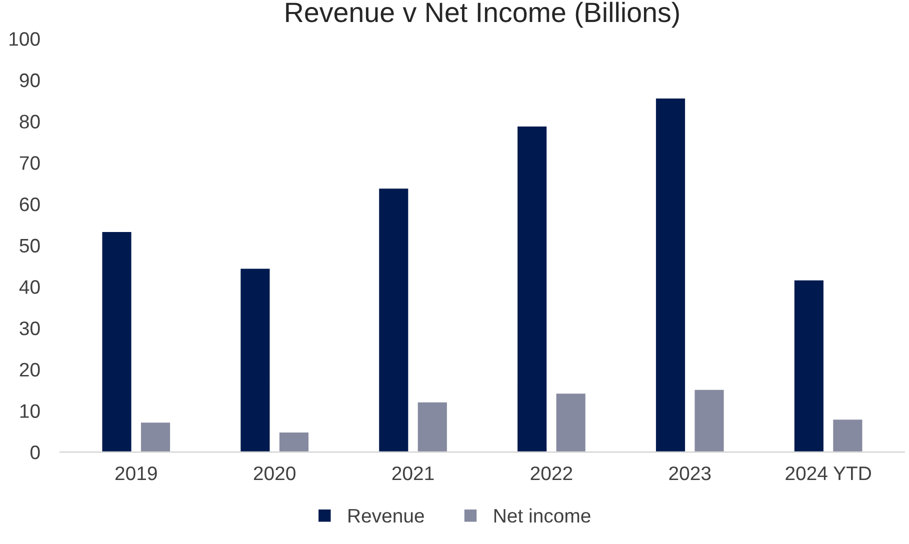 This screenshot has width=909, height=544. Describe the element at coordinates (25, 39) in the screenshot. I see `y-tick-label: 100` at that location.